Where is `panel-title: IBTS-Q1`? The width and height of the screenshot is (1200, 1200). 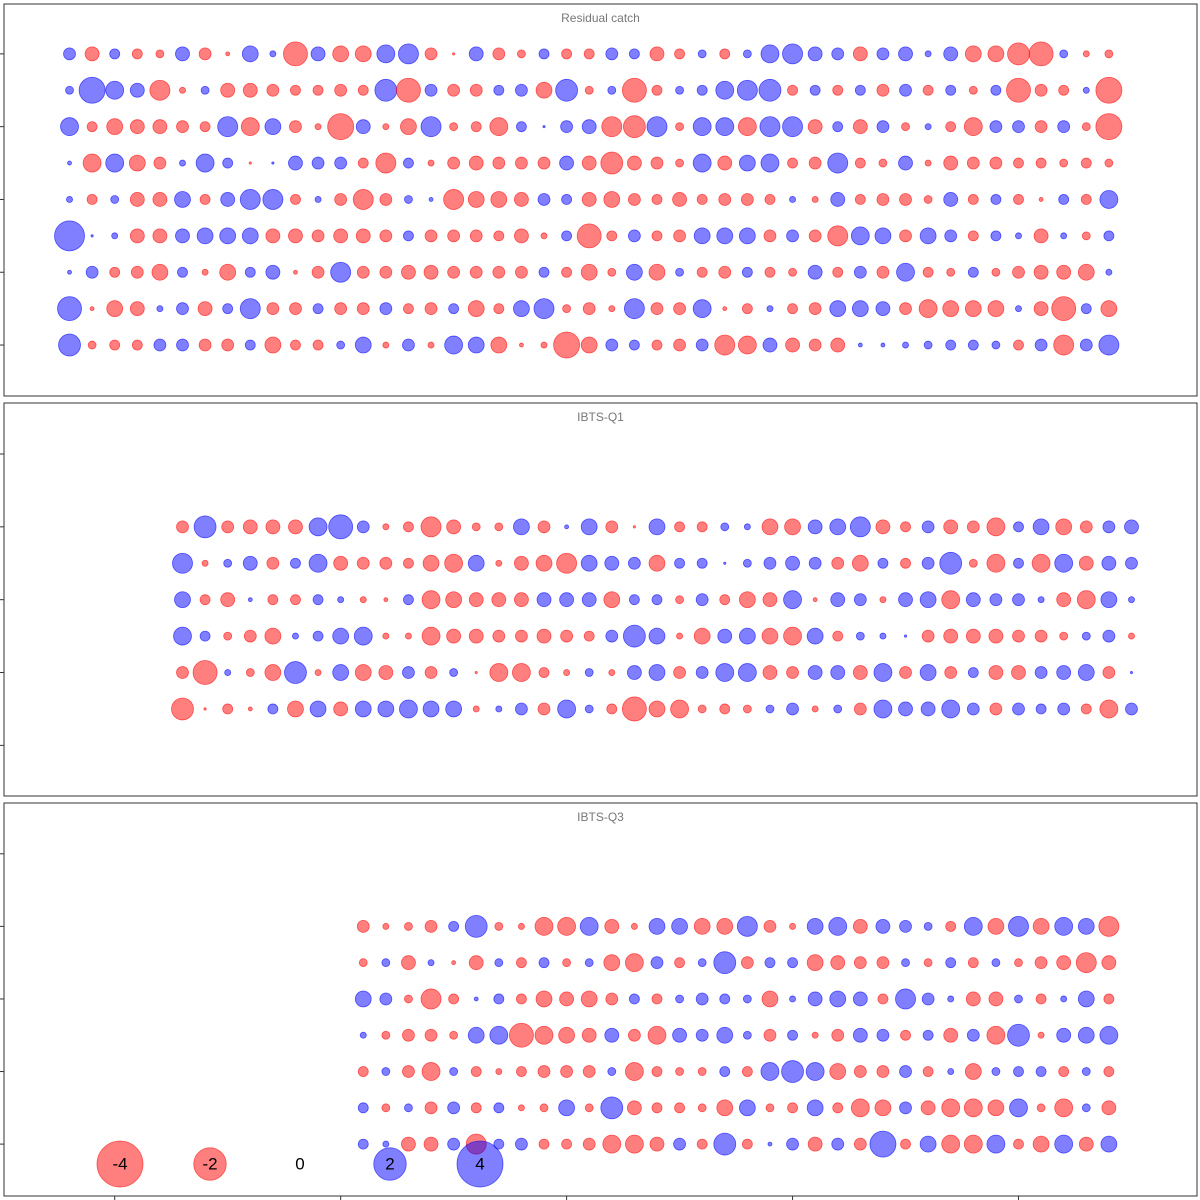
panel-title: IBTS-Q1 is located at coordinates (600, 417).